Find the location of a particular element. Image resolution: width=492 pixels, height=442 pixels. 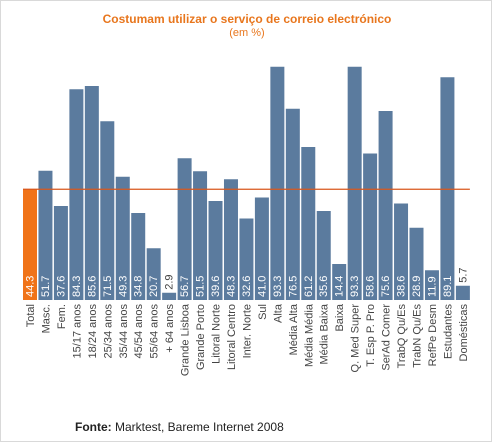

data-label: 51.5 is located at coordinates (201, 286).